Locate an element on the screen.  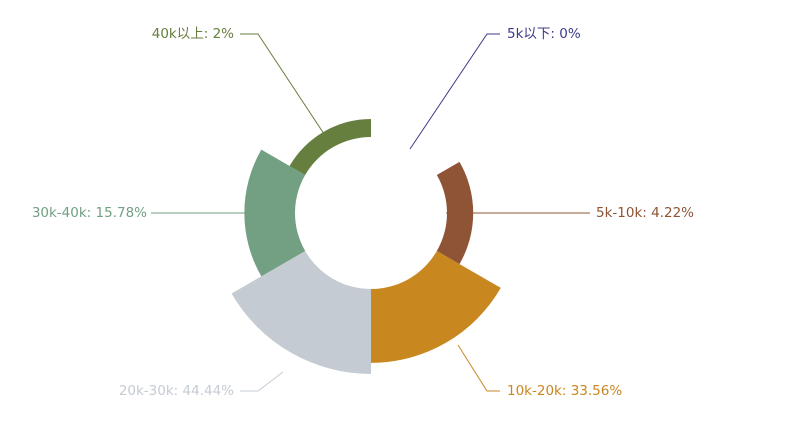
slice-20k-30k is located at coordinates (301, 312).